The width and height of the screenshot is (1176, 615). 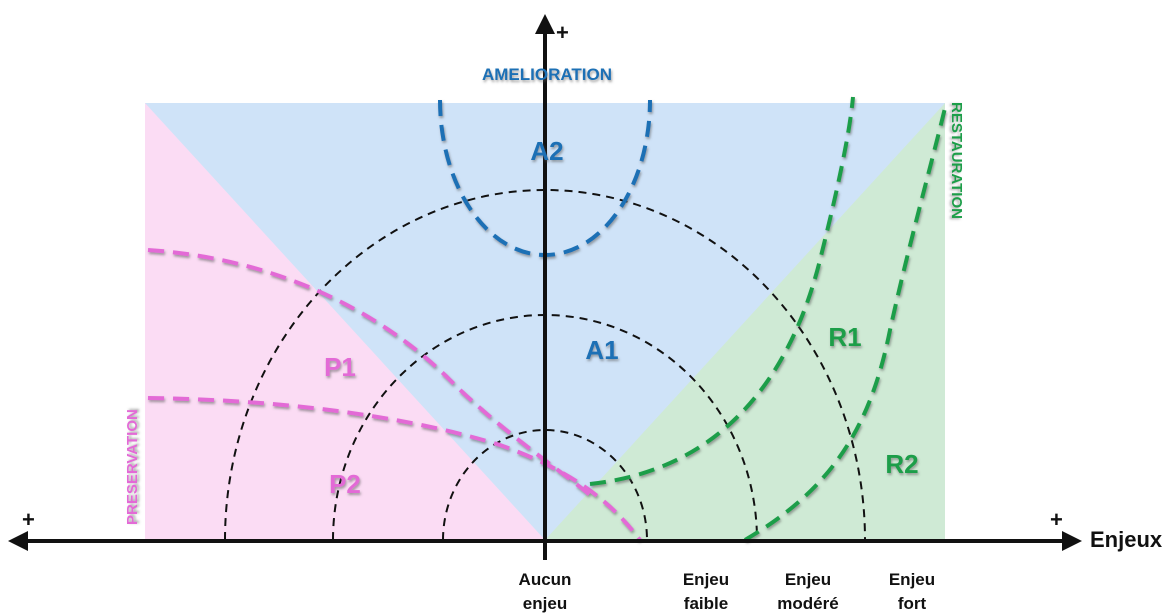 What do you see at coordinates (901, 464) in the screenshot?
I see `zone-r2-label: R2` at bounding box center [901, 464].